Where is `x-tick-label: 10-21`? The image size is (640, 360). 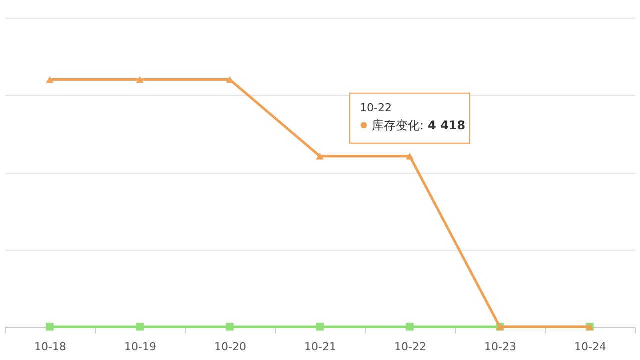
x-tick-label: 10-21 is located at coordinates (320, 347).